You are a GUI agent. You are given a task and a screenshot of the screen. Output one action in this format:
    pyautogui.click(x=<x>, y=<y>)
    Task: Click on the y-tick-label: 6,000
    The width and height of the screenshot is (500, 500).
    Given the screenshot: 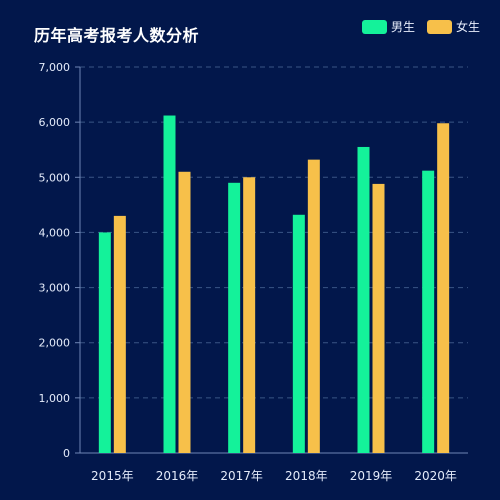 What is the action you would take?
    pyautogui.click(x=55, y=122)
    